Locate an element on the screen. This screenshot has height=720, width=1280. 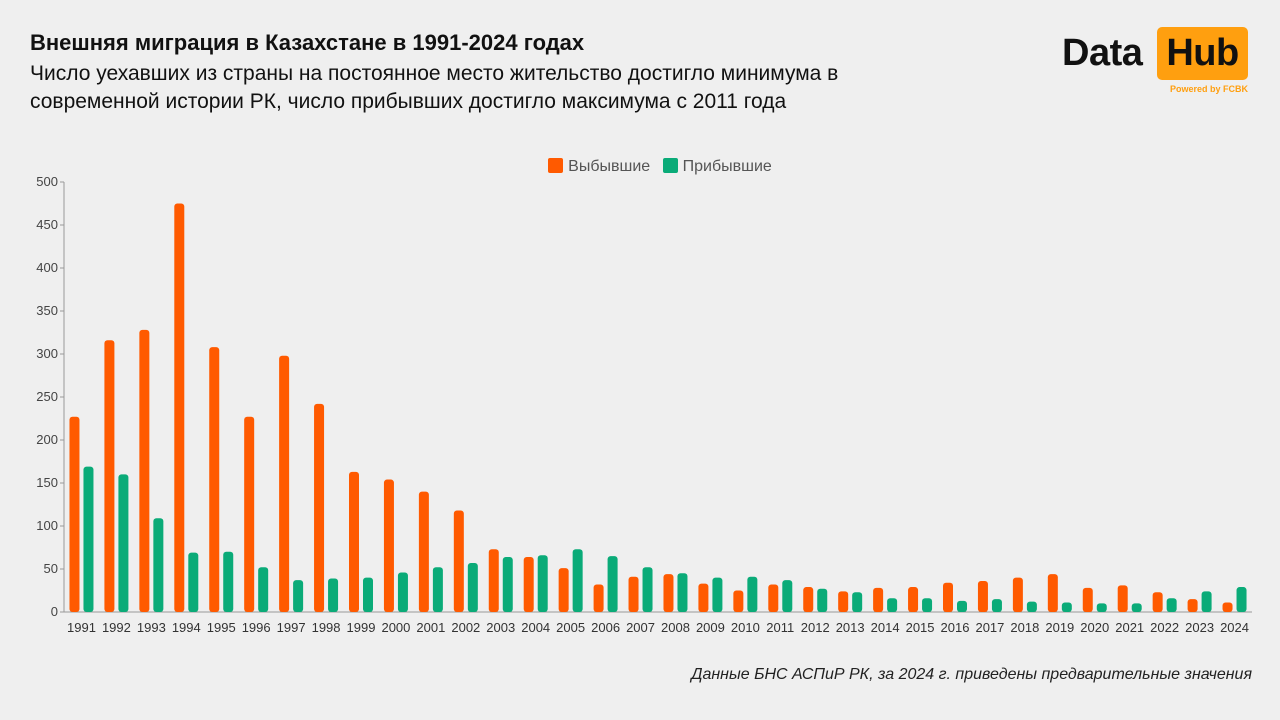
x-tick-label-2022: 2022 is located at coordinates (1164, 627).